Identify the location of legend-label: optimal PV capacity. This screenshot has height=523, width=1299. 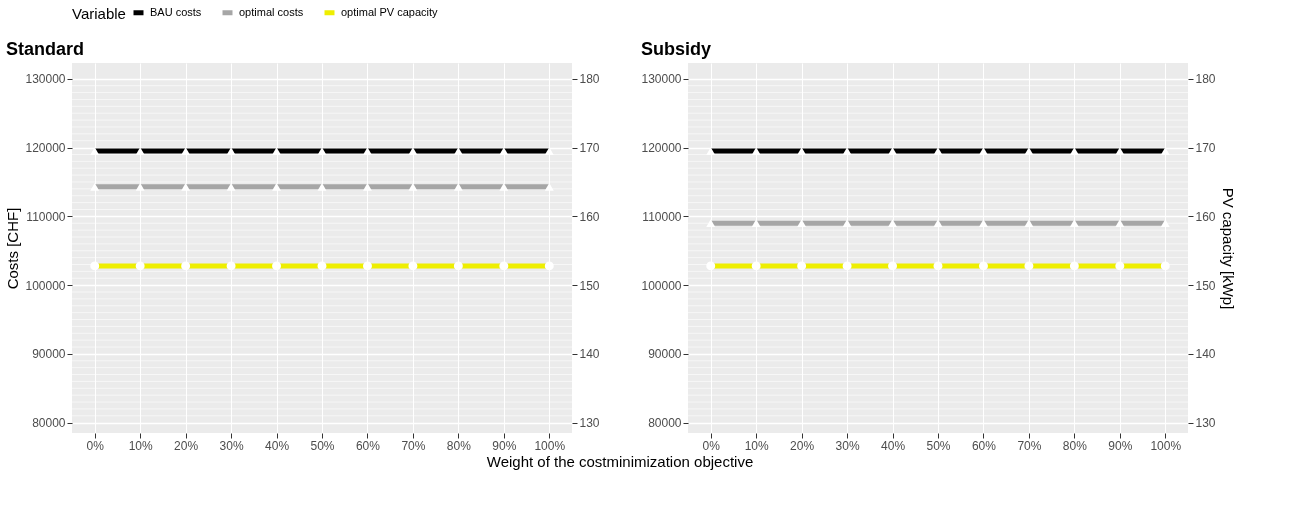
(390, 11).